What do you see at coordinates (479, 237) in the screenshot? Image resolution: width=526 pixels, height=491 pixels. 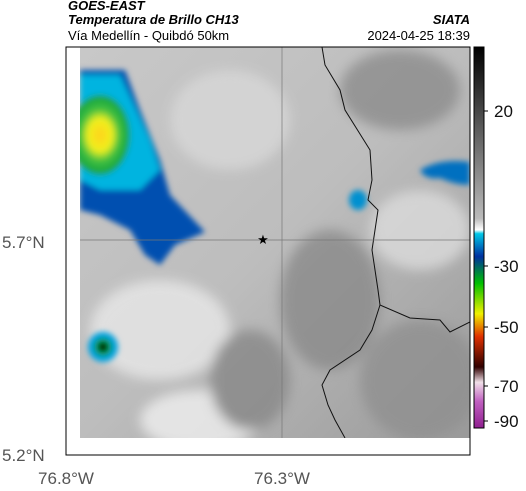 I see `colorbar` at bounding box center [479, 237].